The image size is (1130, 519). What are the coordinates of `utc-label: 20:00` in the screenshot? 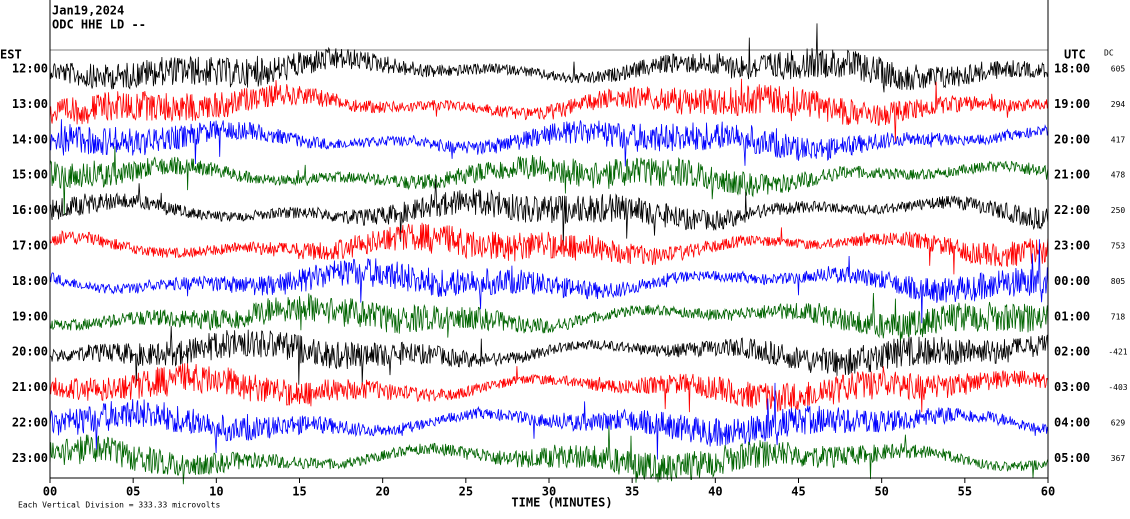 It's located at (1072, 139).